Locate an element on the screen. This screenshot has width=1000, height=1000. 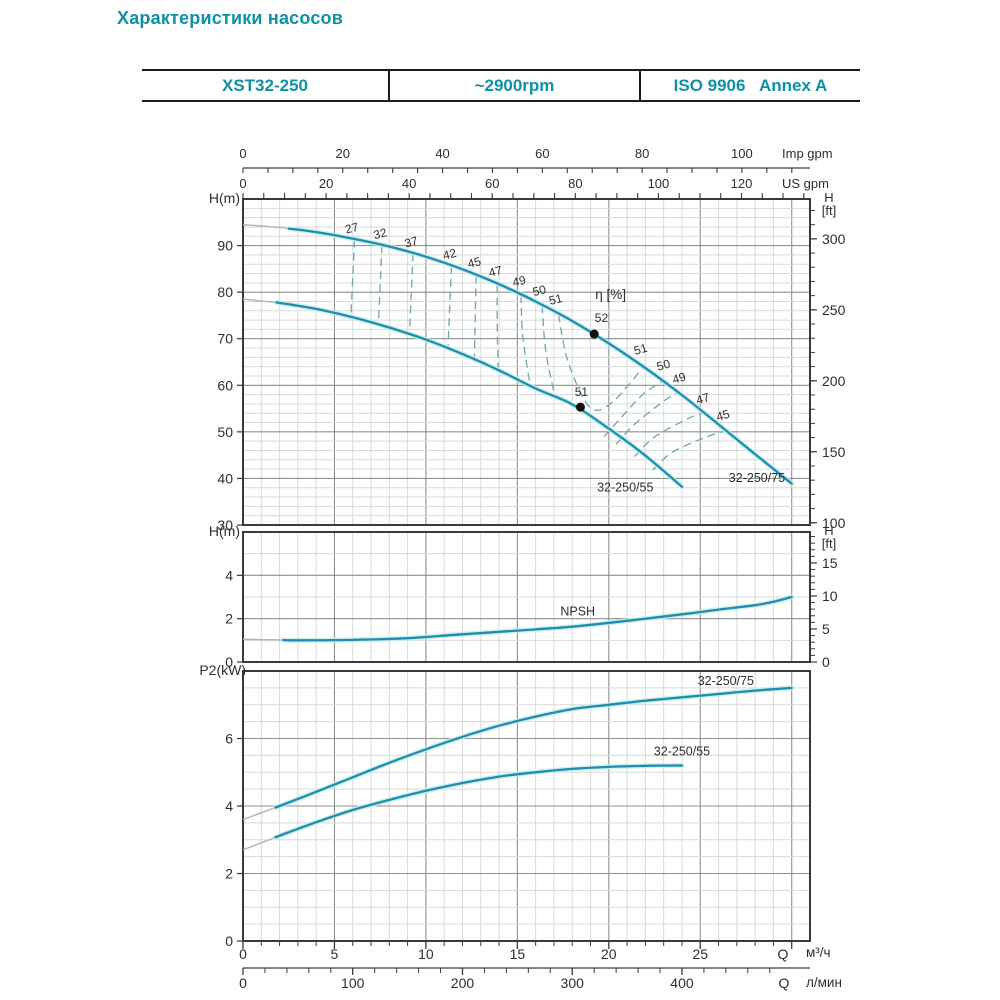
header-table: XST32-250 ~2900rpm ISO 9906 Annex A is located at coordinates (501, 85).